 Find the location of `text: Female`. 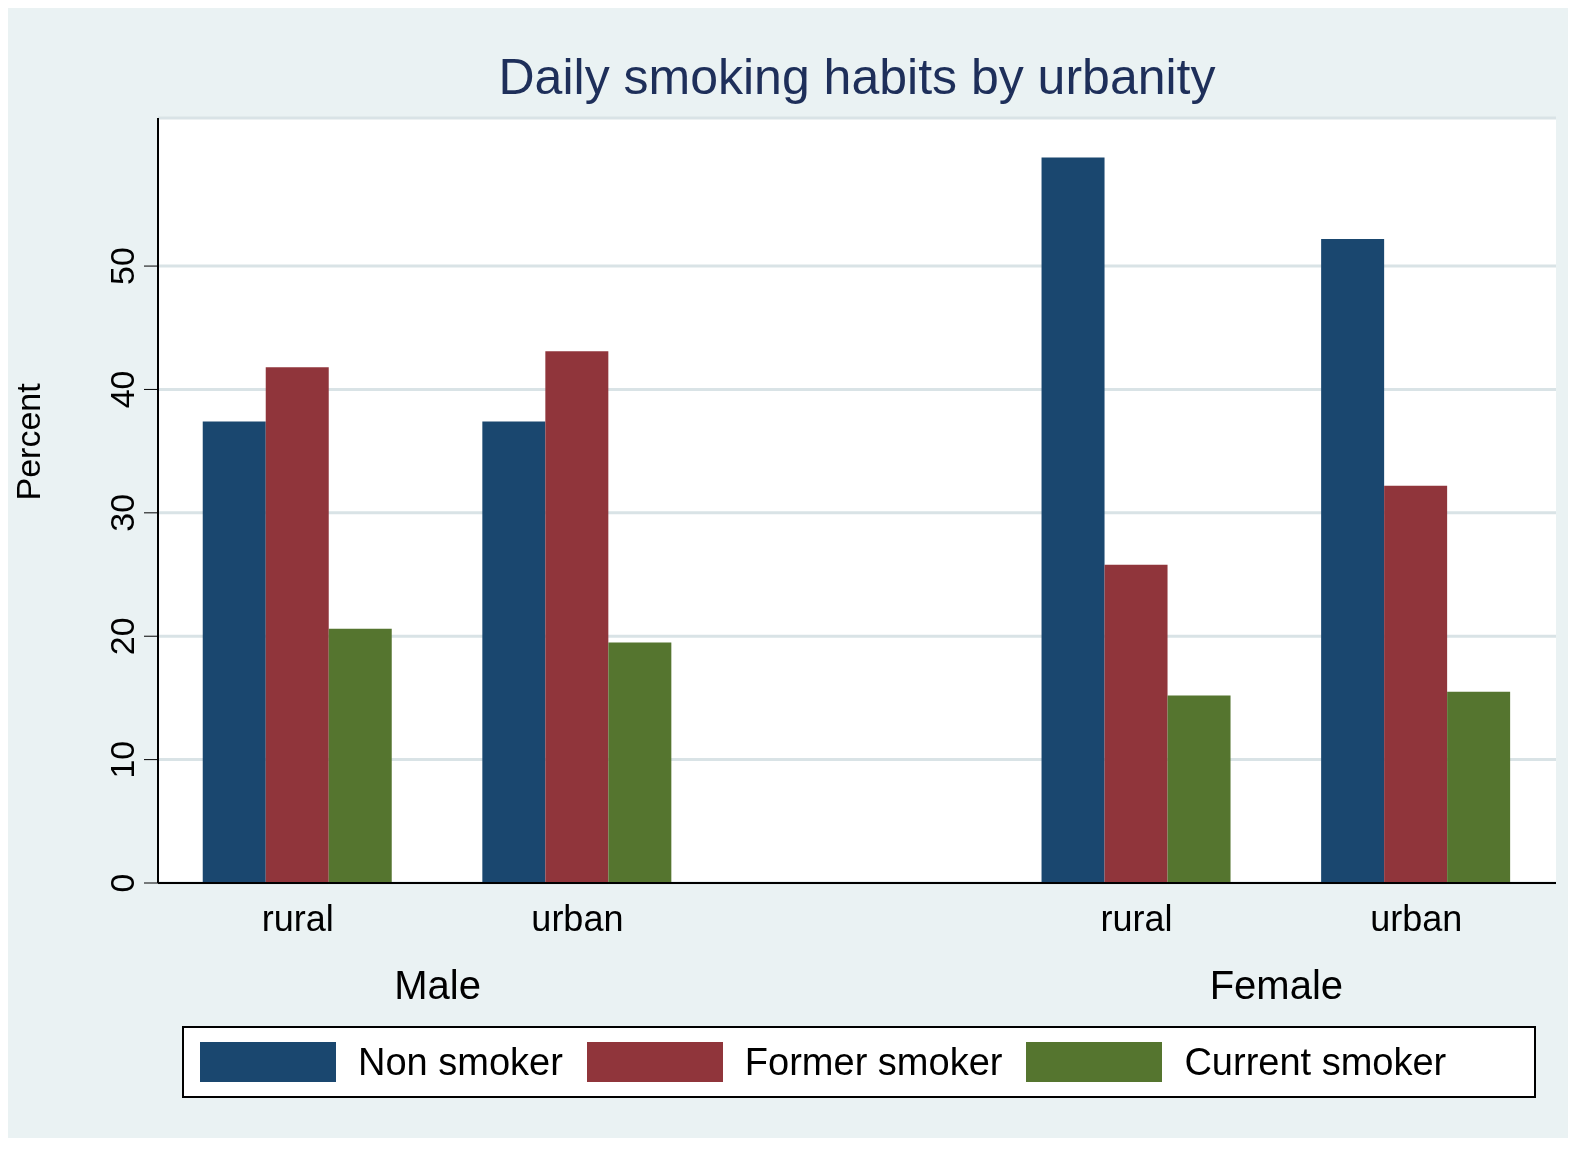

text: Female is located at coordinates (1276, 985).